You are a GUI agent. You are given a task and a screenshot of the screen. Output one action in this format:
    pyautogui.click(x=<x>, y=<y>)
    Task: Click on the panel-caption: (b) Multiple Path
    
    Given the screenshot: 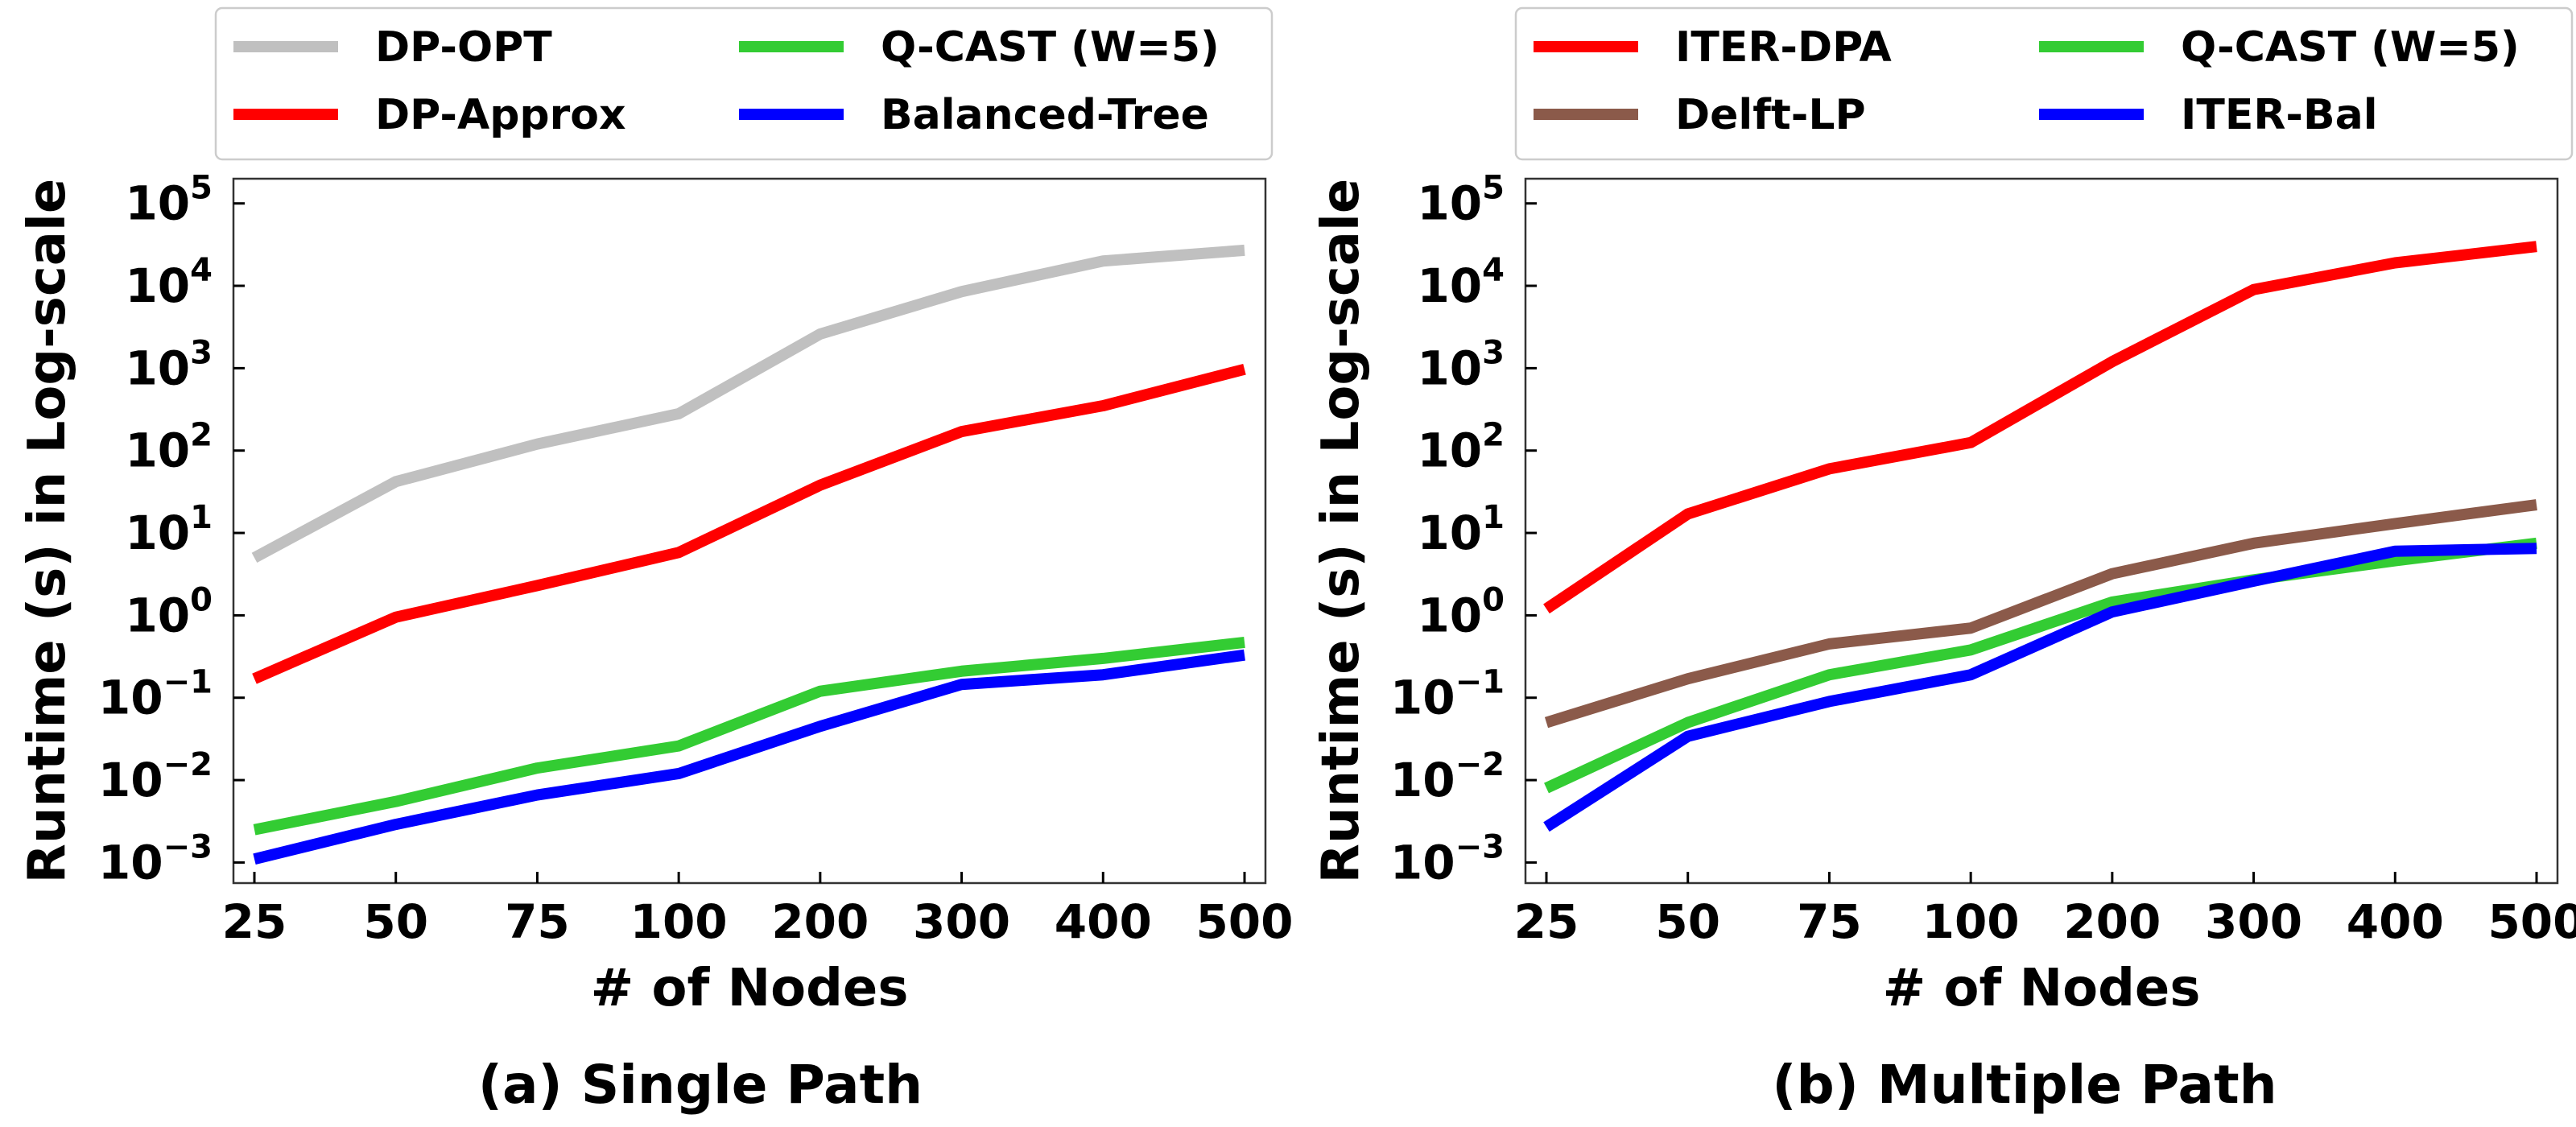 What is the action you would take?
    pyautogui.click(x=2024, y=1085)
    